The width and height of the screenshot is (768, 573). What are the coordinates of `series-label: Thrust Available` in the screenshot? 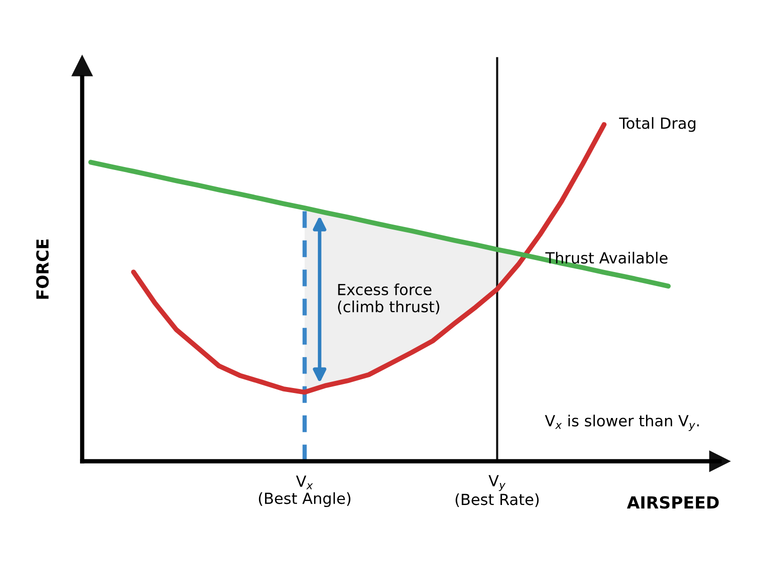 It's located at (606, 258).